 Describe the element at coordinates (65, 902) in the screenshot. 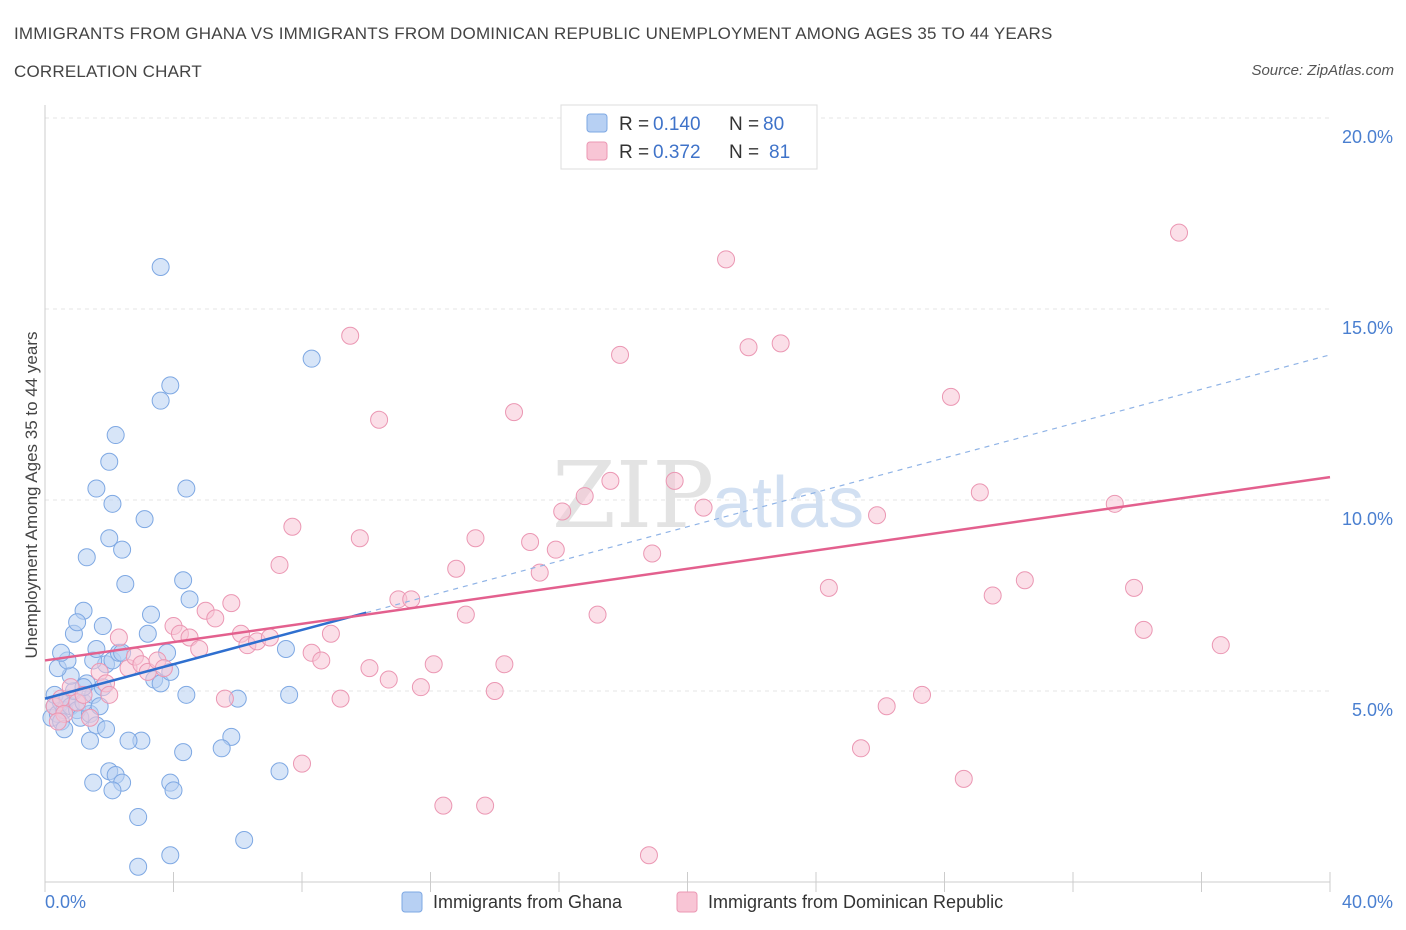

I see `x-tick-label-min: 0.0%` at that location.